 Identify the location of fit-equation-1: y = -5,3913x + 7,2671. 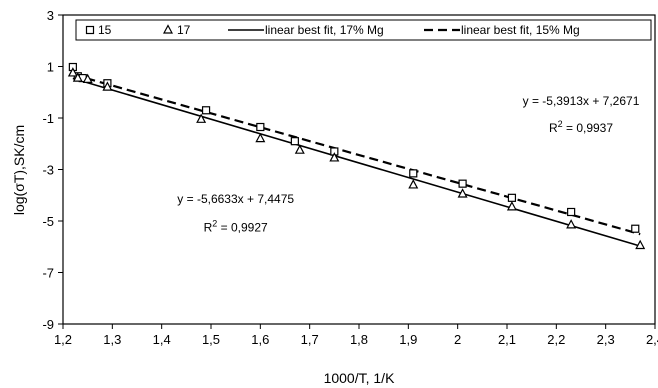
(581, 101).